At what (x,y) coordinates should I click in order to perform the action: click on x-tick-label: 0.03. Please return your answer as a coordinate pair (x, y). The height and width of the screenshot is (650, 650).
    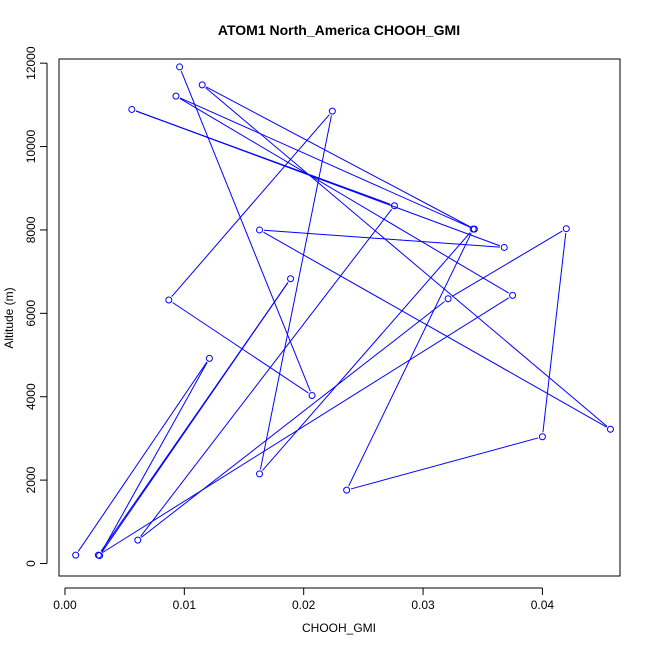
    Looking at the image, I should click on (423, 605).